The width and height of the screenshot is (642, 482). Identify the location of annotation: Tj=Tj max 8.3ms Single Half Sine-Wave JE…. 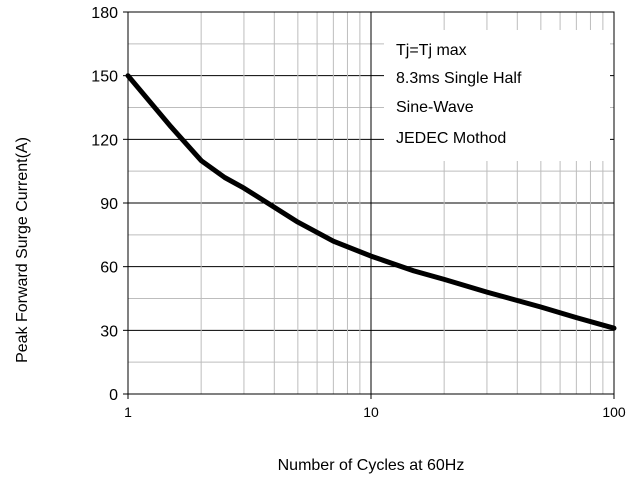
(459, 94).